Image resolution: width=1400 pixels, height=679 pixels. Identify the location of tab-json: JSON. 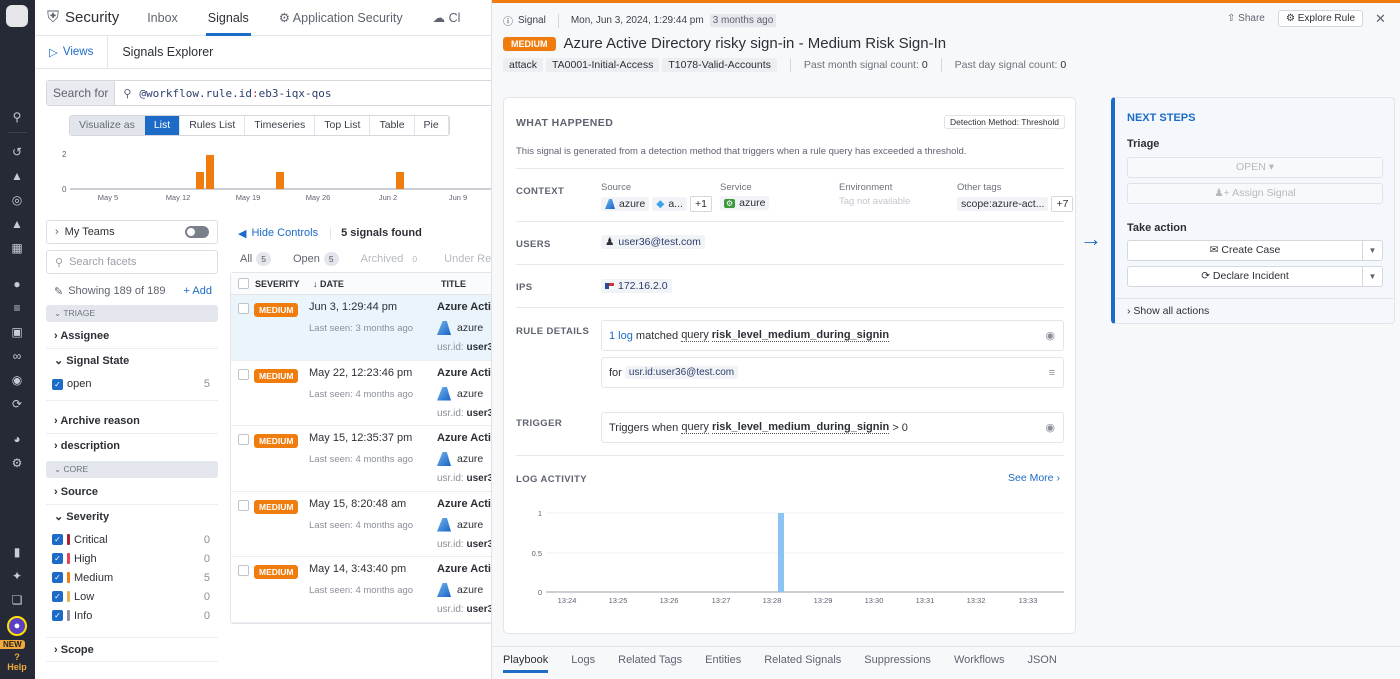
(1042, 660).